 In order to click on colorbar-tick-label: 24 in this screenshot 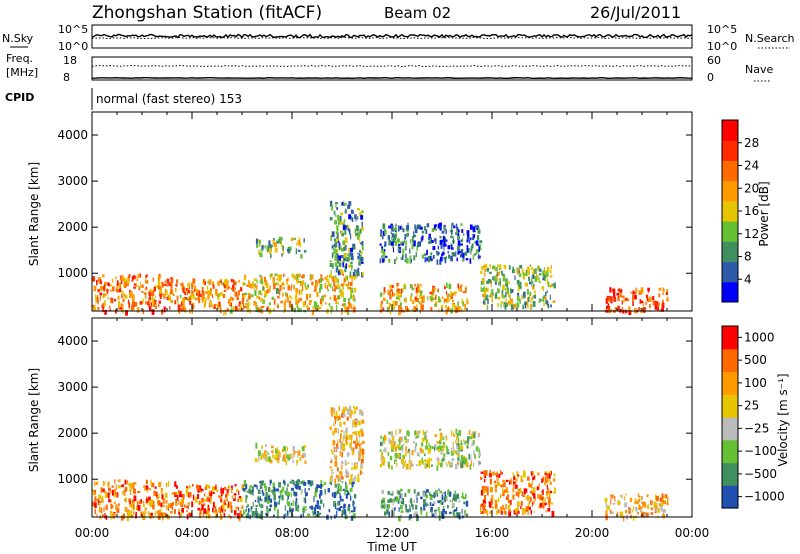, I will do `click(751, 166)`.